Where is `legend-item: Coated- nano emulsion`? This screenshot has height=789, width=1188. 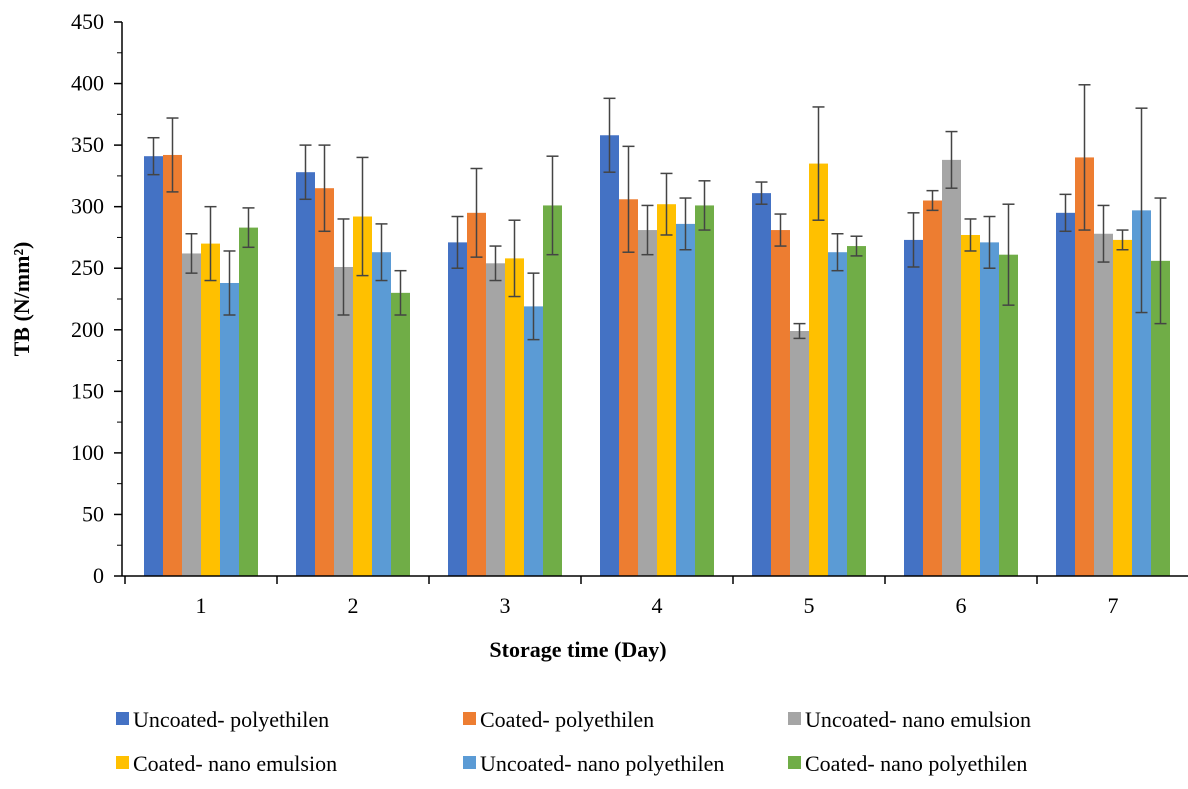 legend-item: Coated- nano emulsion is located at coordinates (226, 763).